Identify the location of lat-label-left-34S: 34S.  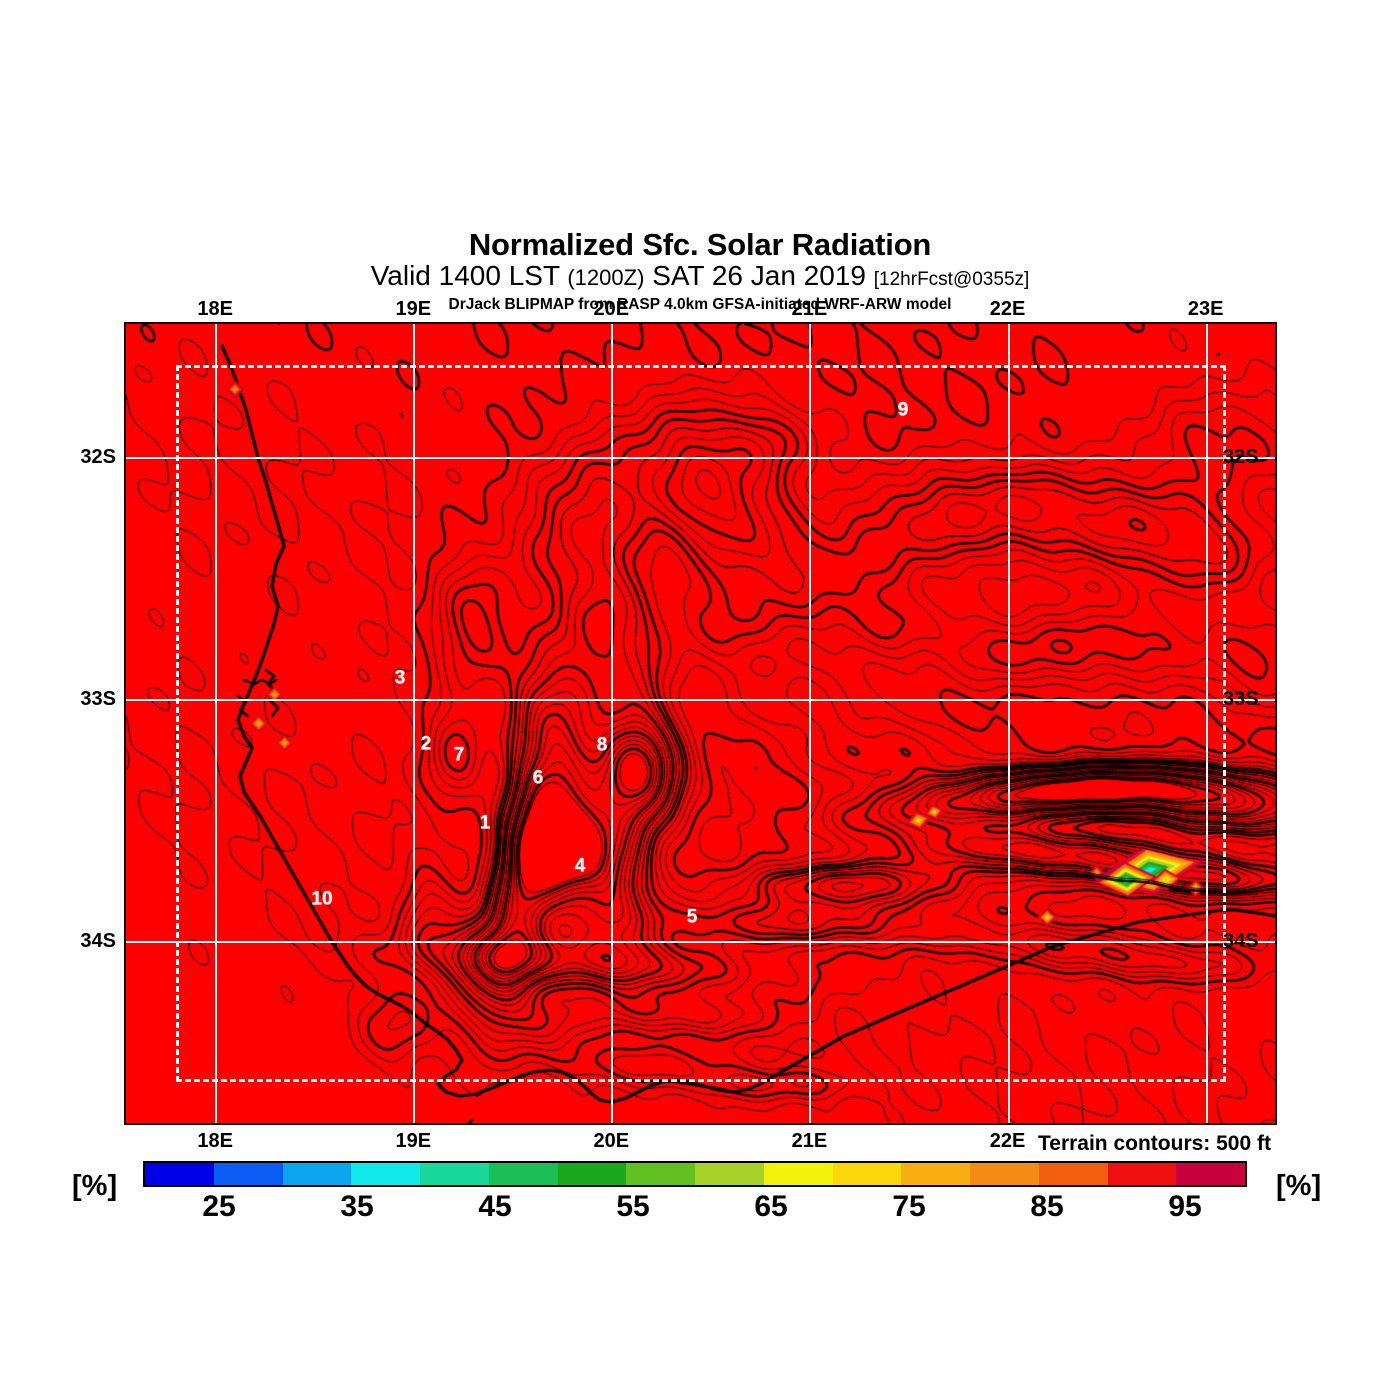
(98, 941).